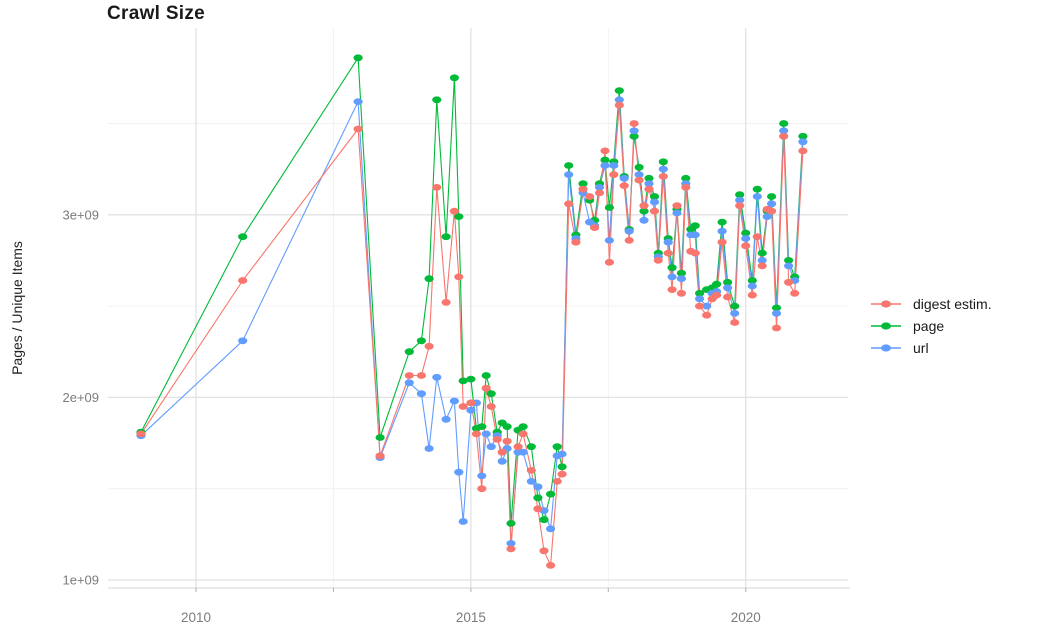 The image size is (1059, 639). I want to click on y-axis-title: Pages / Unique Items, so click(17, 308).